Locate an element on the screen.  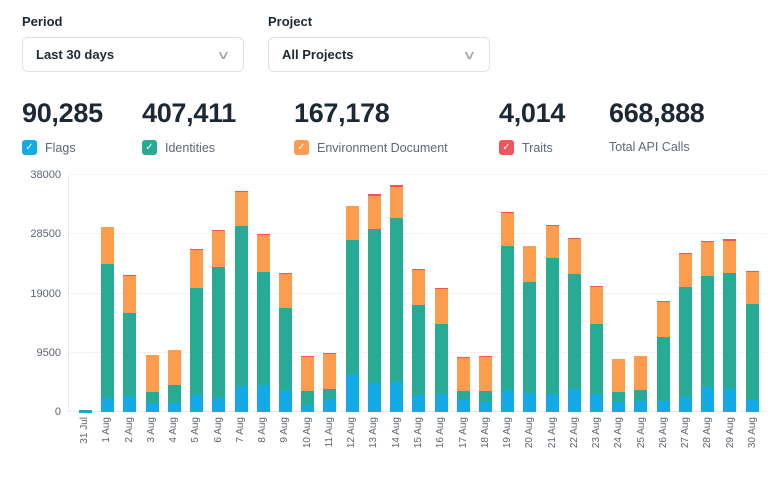
period-select: Last 30 days ∨ is located at coordinates (133, 54).